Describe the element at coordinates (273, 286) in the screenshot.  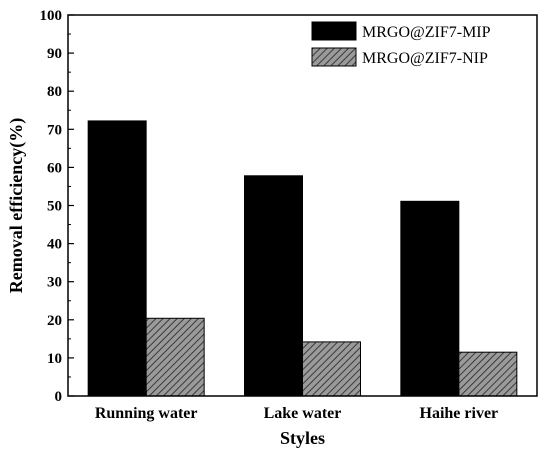
I see `bar-mrgo-zif7-mip-lake-water` at that location.